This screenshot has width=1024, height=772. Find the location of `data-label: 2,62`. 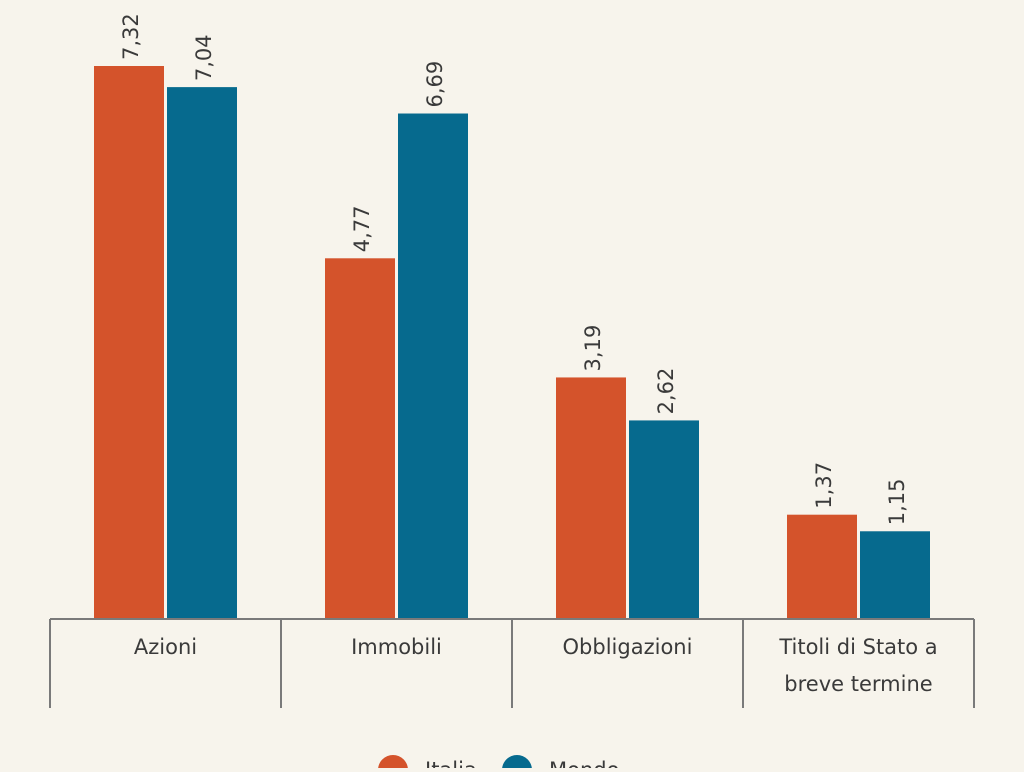

data-label: 2,62 is located at coordinates (666, 391).